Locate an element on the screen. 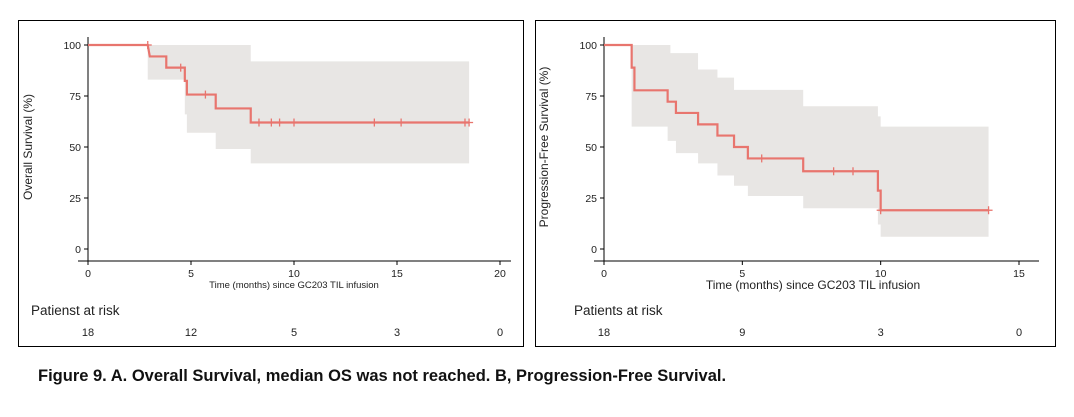 The image size is (1074, 417). x-tick-label: 20 is located at coordinates (500, 274).